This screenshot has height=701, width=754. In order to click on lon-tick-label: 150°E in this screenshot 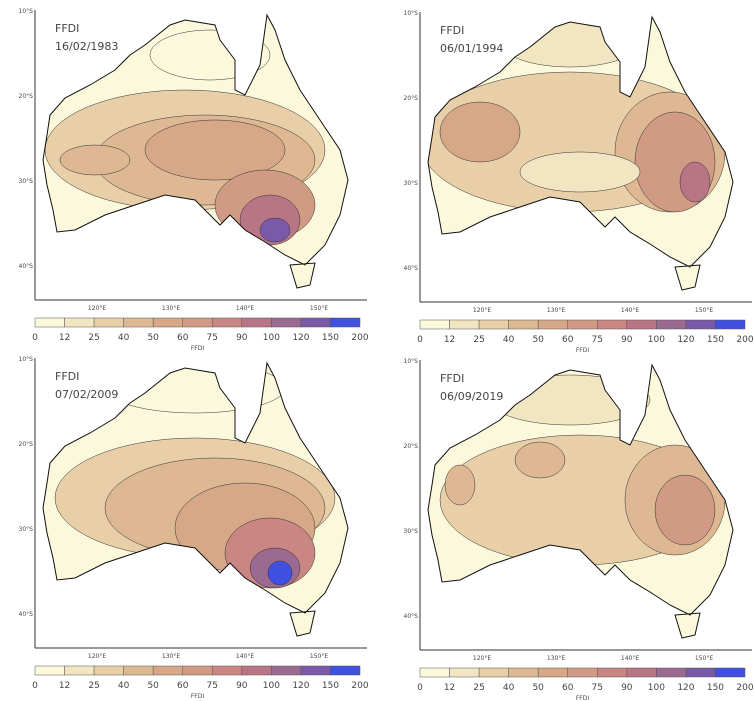, I will do `click(704, 658)`.